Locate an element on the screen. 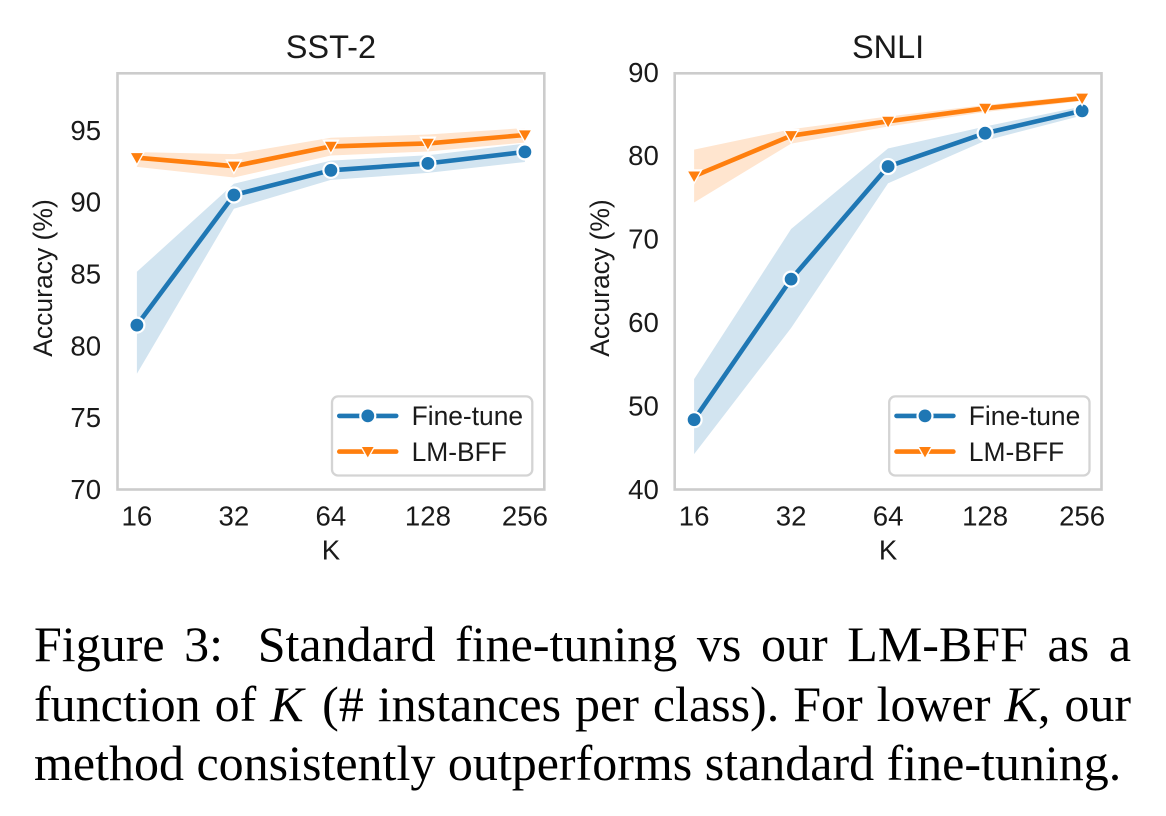 Image resolution: width=1166 pixels, height=816 pixels. svg-text: SNLI is located at coordinates (888, 47).